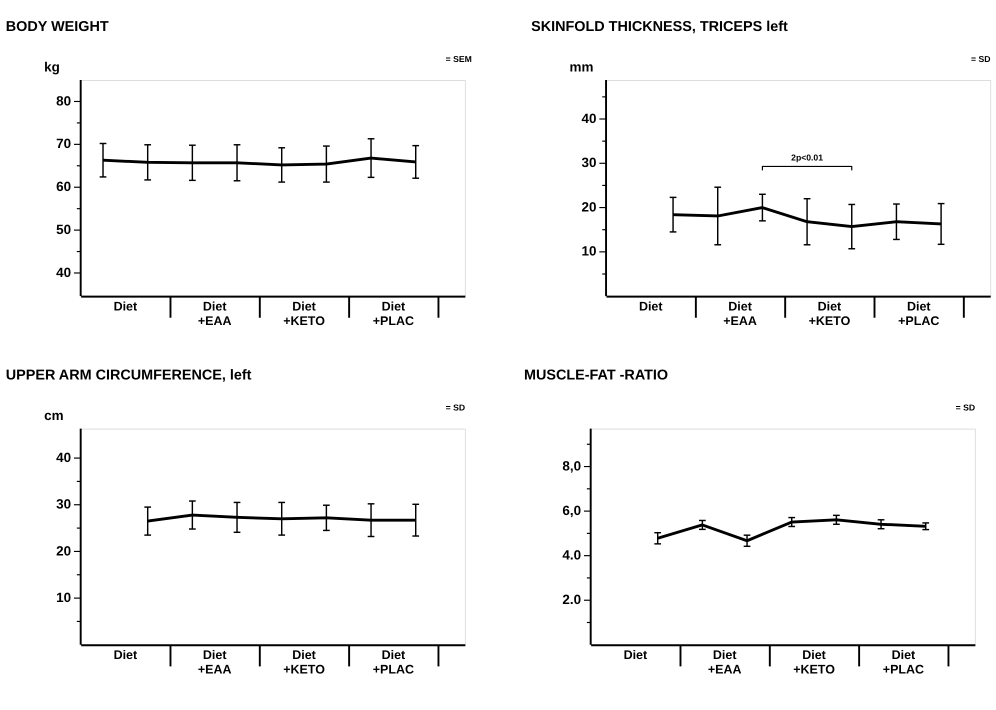  I want to click on line-series, so click(792, 530).